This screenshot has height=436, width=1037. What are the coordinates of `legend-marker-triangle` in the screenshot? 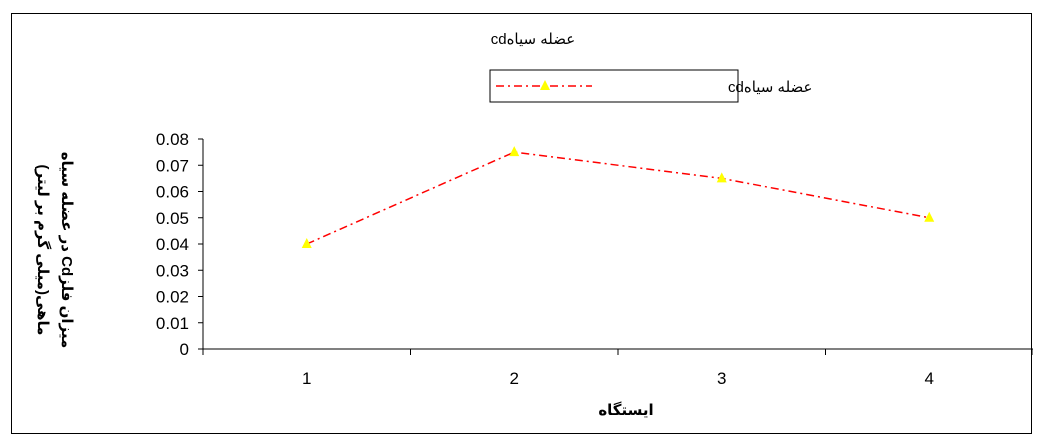 It's located at (545, 85).